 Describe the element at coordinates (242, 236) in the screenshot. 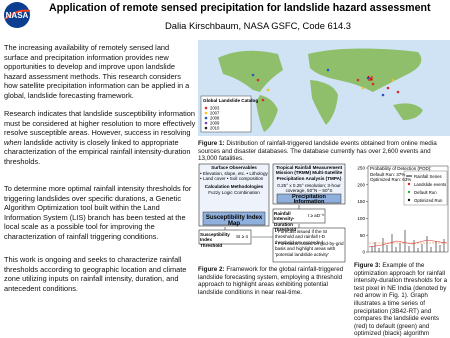

I see `node-label: SI ≥ 4` at that location.